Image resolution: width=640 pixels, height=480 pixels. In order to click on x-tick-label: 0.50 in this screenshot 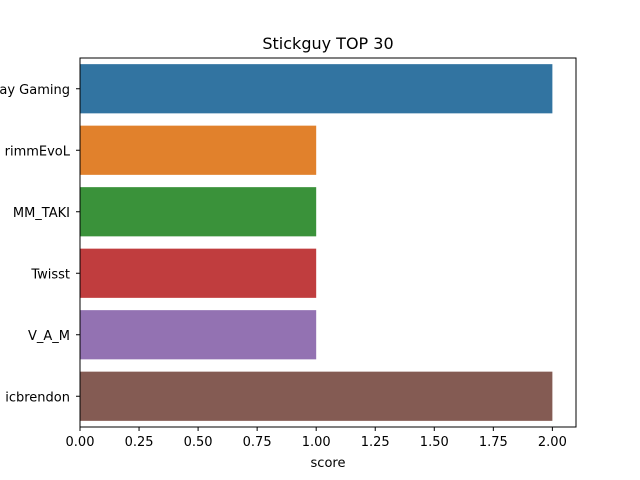, I will do `click(198, 442)`.